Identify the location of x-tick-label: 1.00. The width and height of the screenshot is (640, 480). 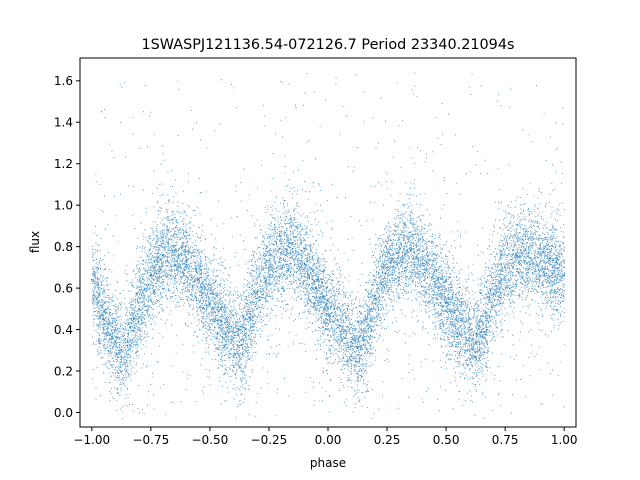
(564, 440).